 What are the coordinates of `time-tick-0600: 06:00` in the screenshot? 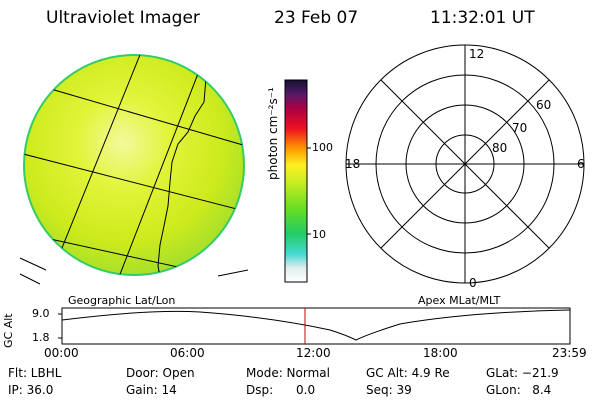 It's located at (187, 353).